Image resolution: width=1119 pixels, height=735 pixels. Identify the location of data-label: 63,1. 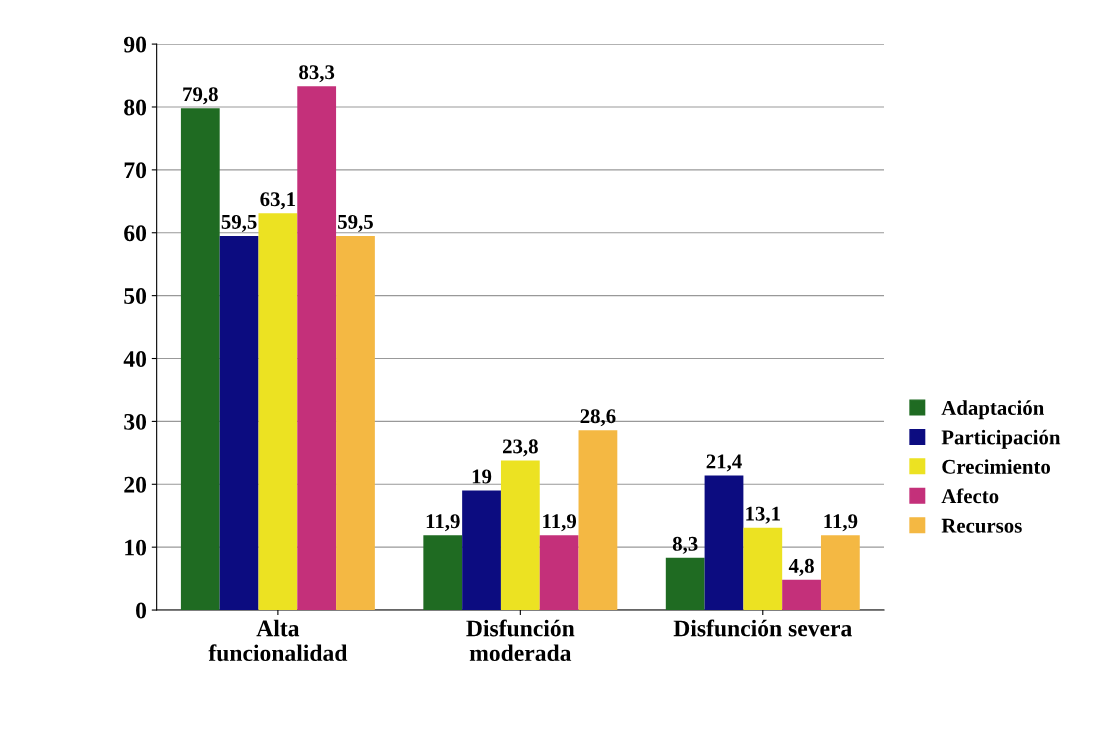
(278, 201).